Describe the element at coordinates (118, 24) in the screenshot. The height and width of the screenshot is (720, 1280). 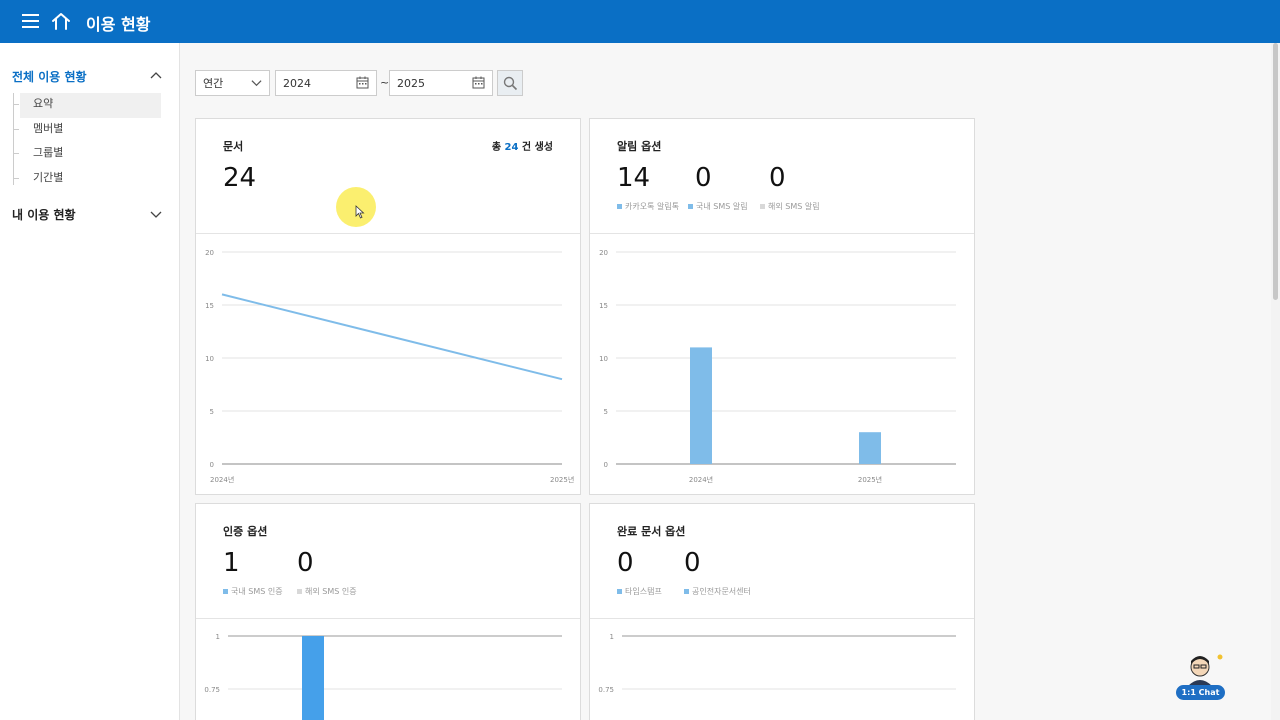
I see `page-title: 이용 현황` at that location.